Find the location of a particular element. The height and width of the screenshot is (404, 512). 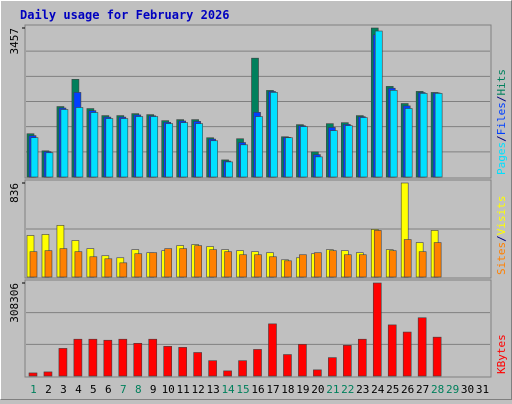

x-tick-label: 7 is located at coordinates (123, 389).